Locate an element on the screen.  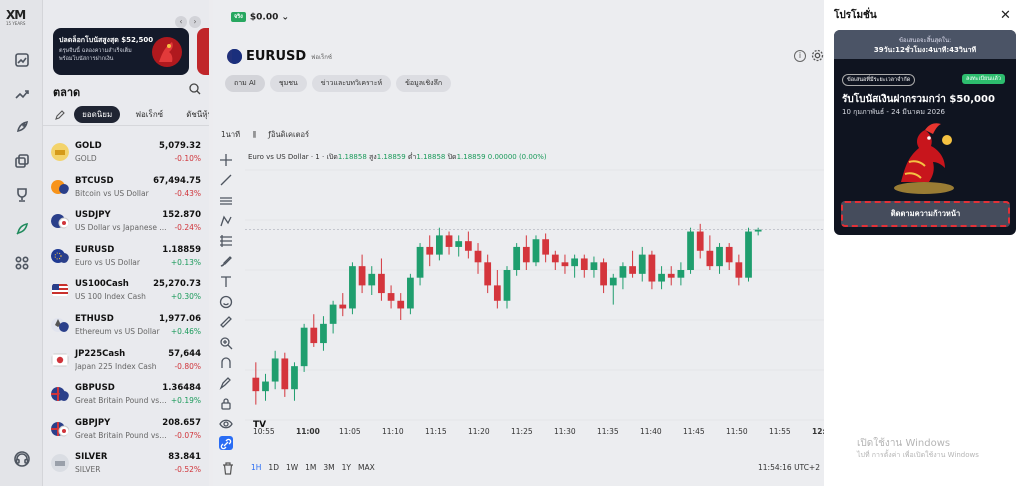
ruler-icon is located at coordinates (226, 321).